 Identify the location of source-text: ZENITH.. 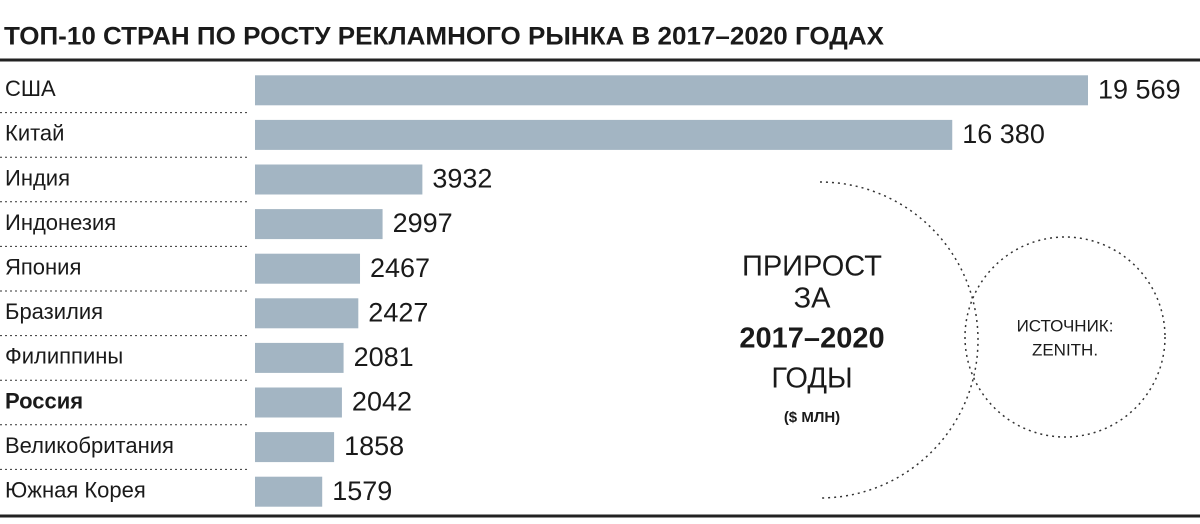
(1065, 349).